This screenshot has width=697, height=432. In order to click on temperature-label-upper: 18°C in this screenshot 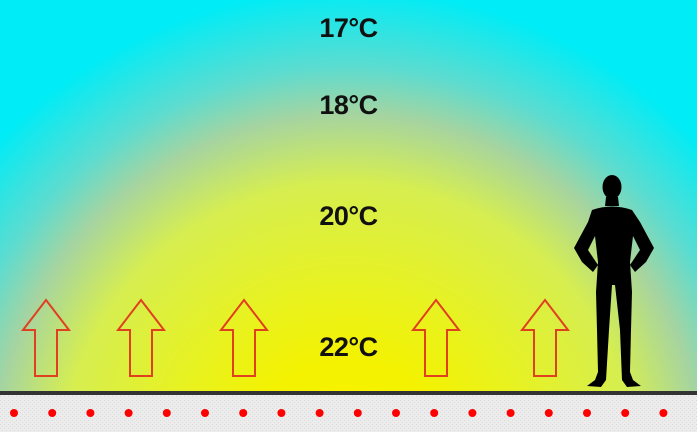, I will do `click(348, 105)`.